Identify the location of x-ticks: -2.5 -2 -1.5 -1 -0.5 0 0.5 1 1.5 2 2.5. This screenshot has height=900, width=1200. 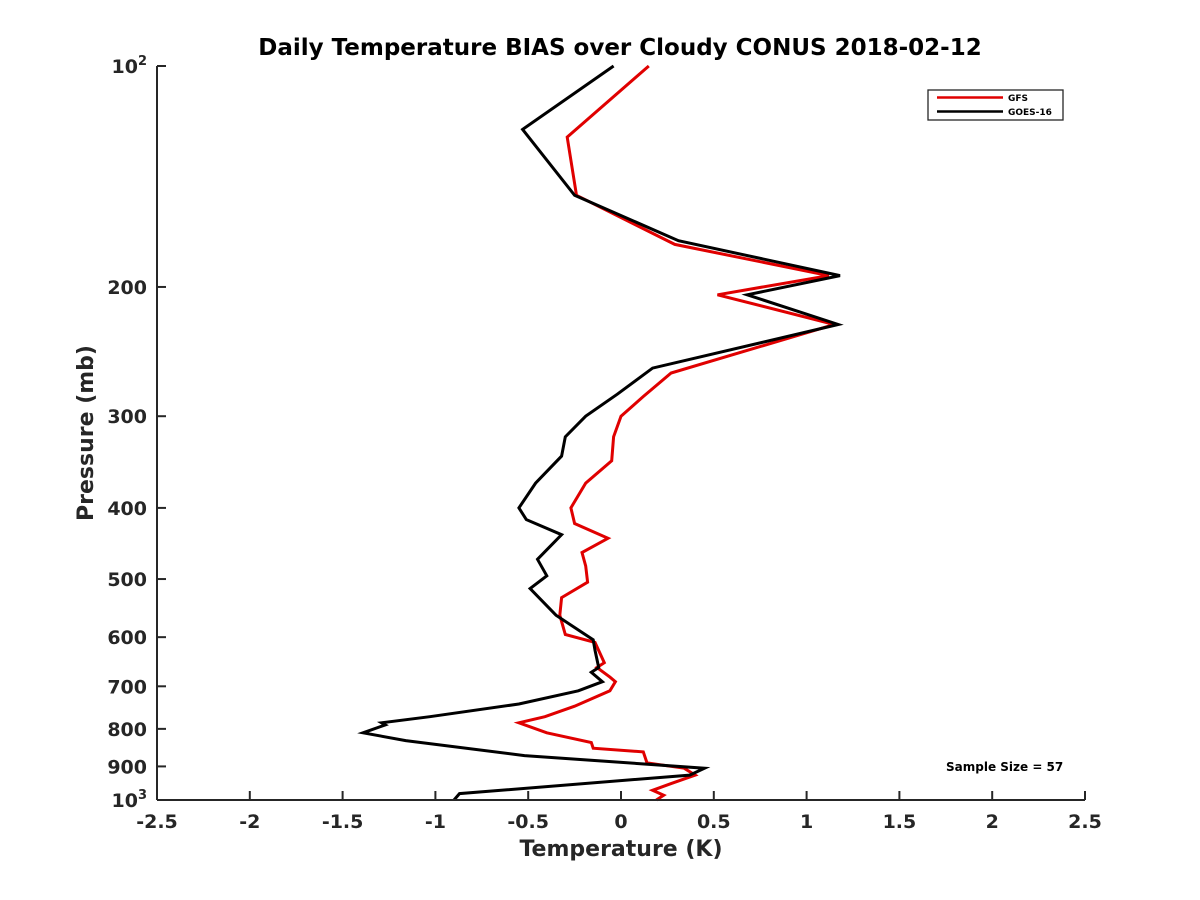
(619, 812).